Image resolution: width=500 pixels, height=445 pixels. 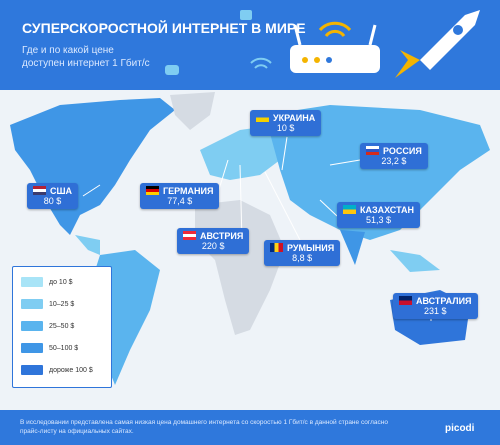 I want to click on country-label: КАЗАХСТАН 51,3 $, so click(x=378, y=215).